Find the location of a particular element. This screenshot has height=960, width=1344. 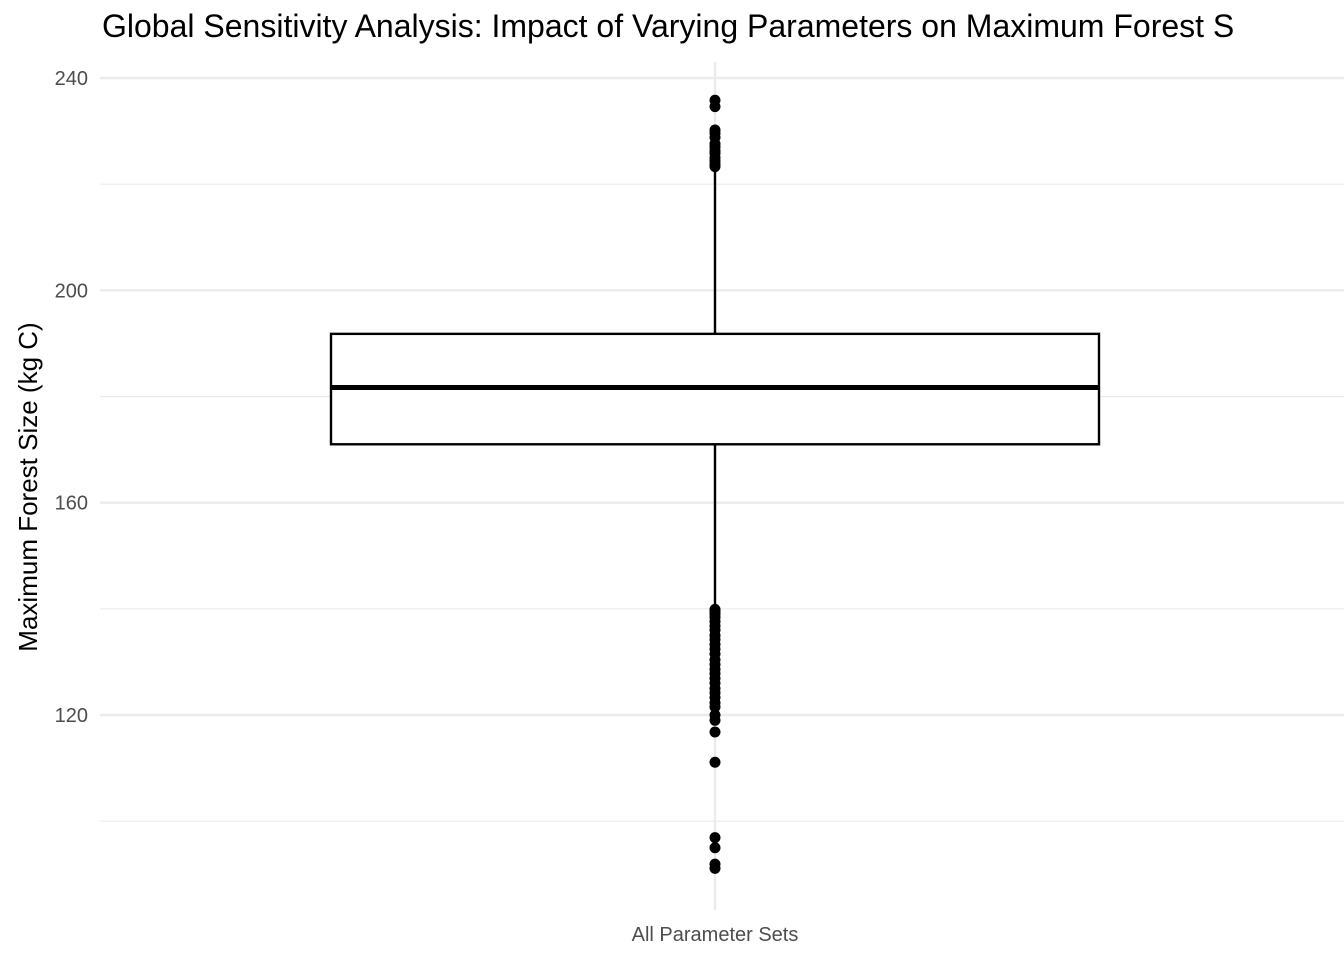

y-tick-label: 200 is located at coordinates (71, 291).